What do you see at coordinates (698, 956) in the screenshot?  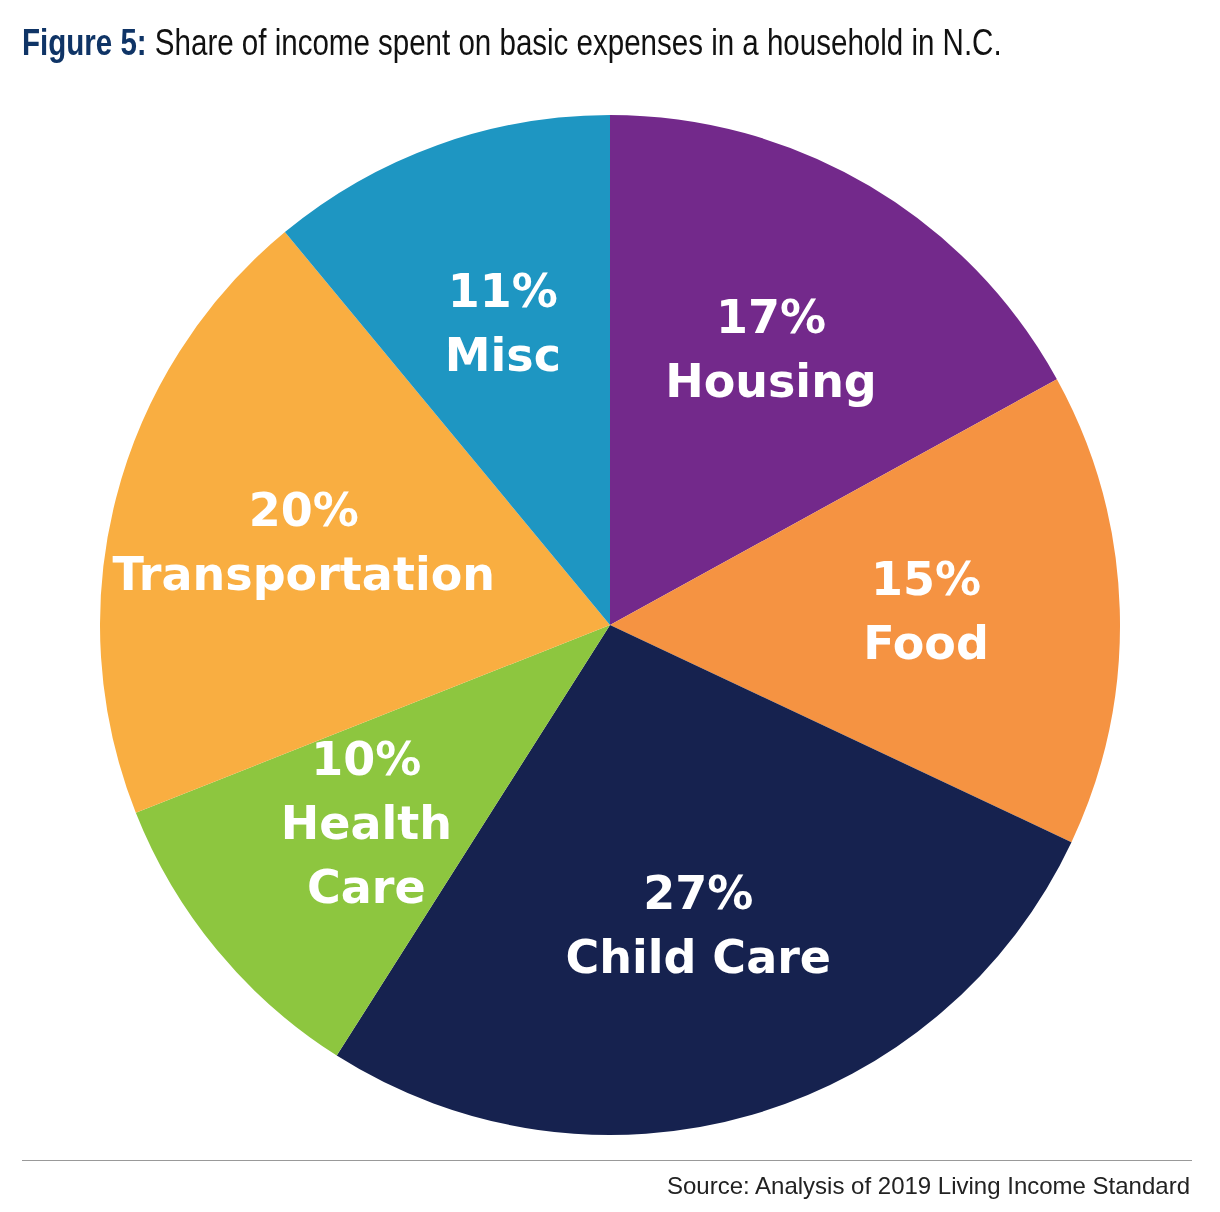 I see `slice-label: Child Care` at bounding box center [698, 956].